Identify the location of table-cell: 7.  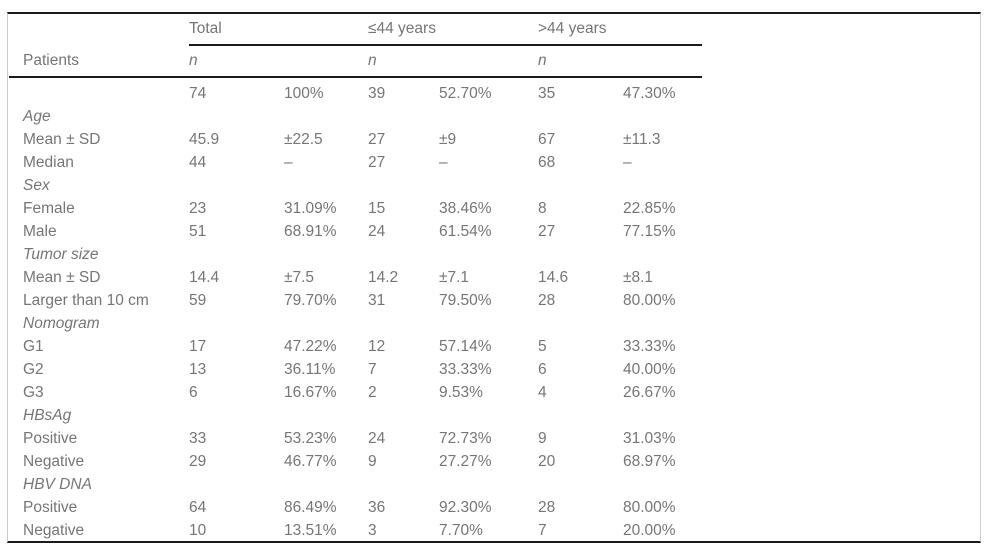
(372, 369).